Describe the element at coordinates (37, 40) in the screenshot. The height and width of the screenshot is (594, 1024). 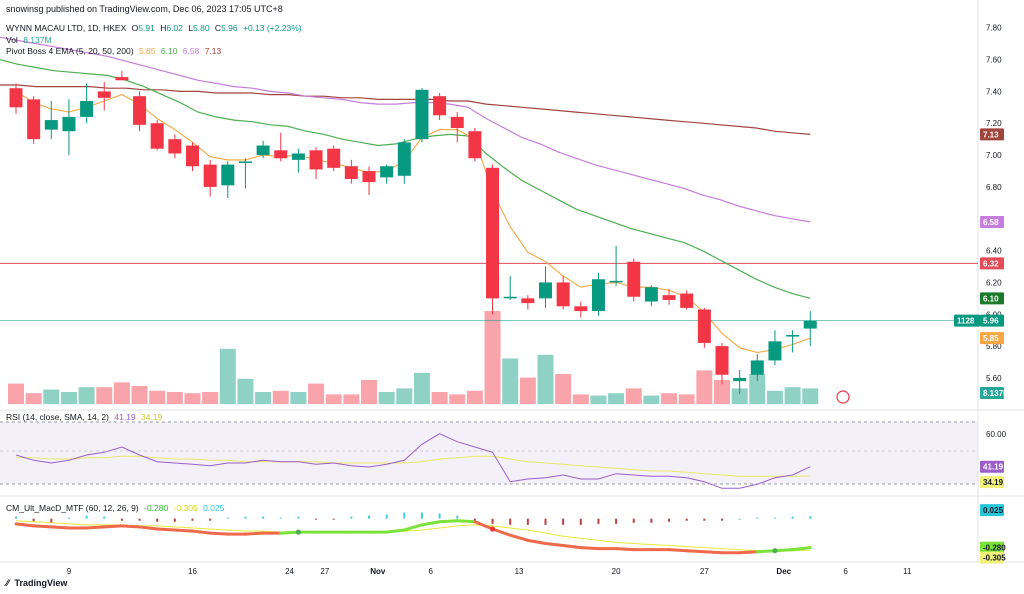
I see `volume-value: 8.137M` at that location.